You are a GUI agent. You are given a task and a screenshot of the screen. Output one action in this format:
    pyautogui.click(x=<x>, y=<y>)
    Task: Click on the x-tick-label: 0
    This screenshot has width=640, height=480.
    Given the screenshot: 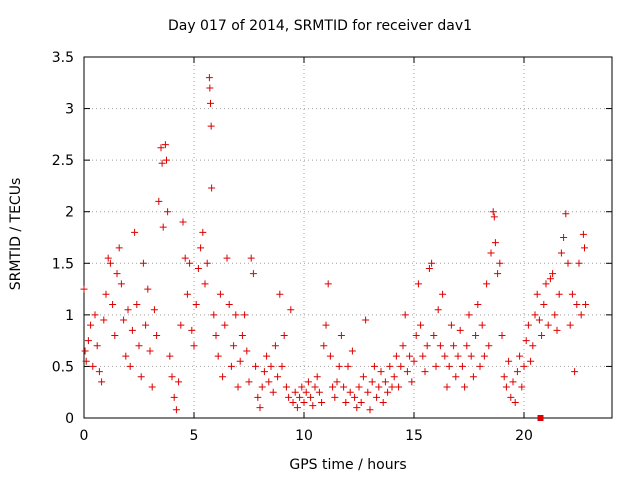 What is the action you would take?
    pyautogui.click(x=84, y=436)
    